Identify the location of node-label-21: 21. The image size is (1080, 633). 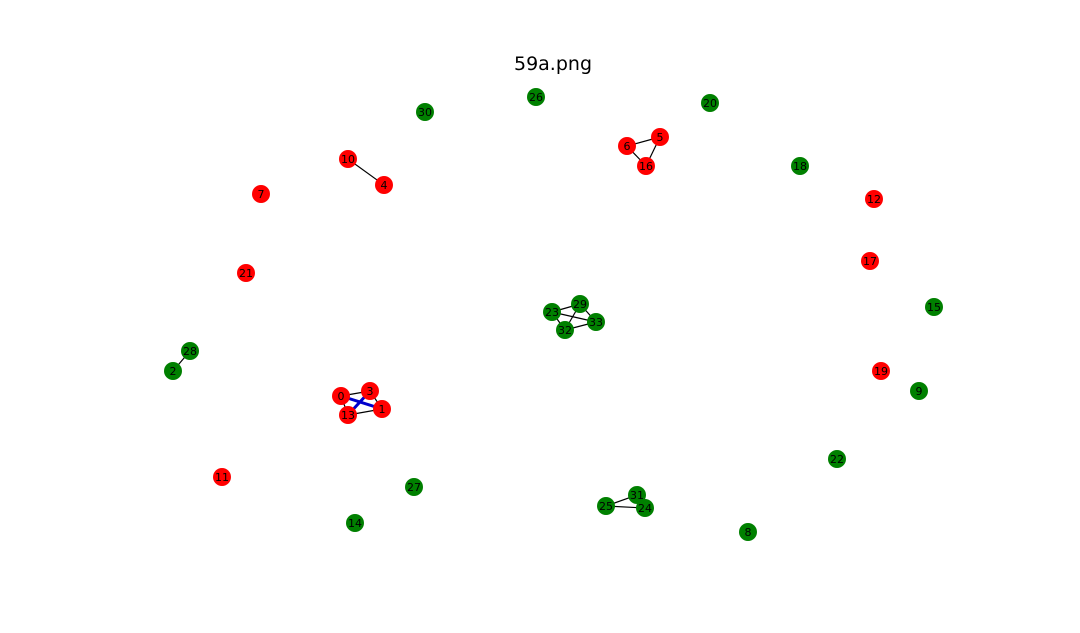
(246, 273).